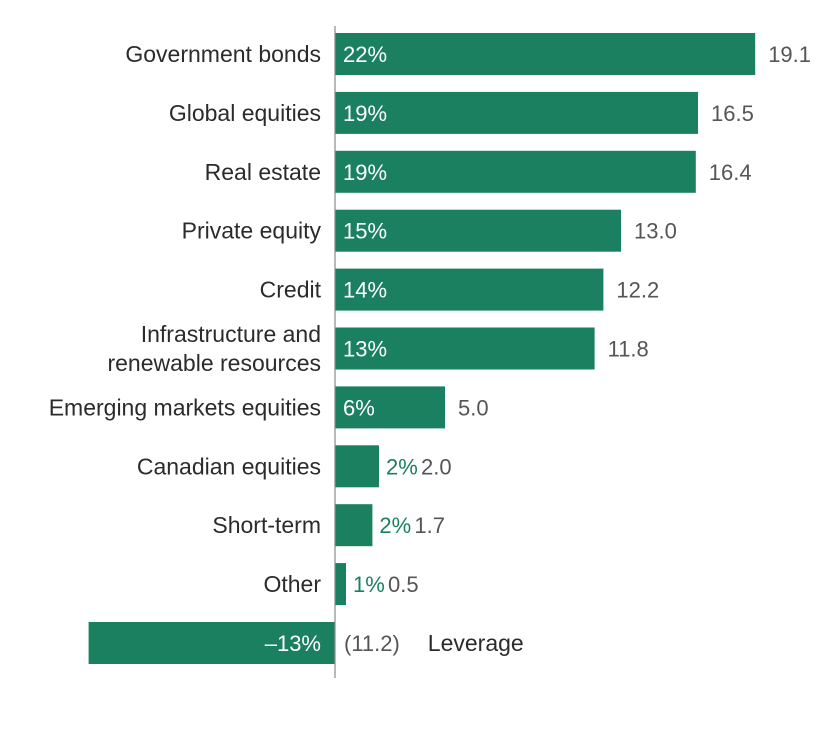  I want to click on value-label: 13.0, so click(655, 231).